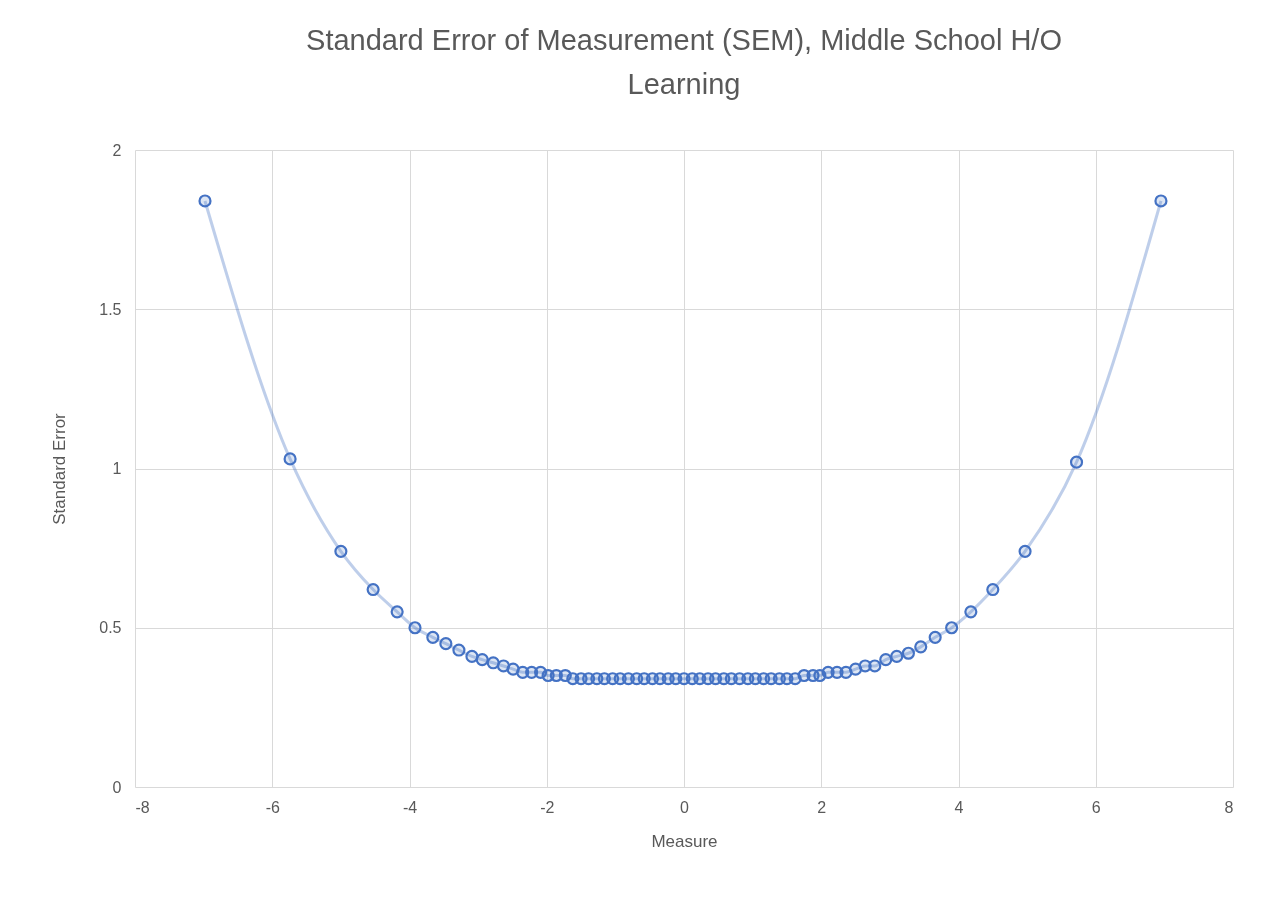 The image size is (1270, 905). What do you see at coordinates (117, 787) in the screenshot?
I see `y-tick-label: 0` at bounding box center [117, 787].